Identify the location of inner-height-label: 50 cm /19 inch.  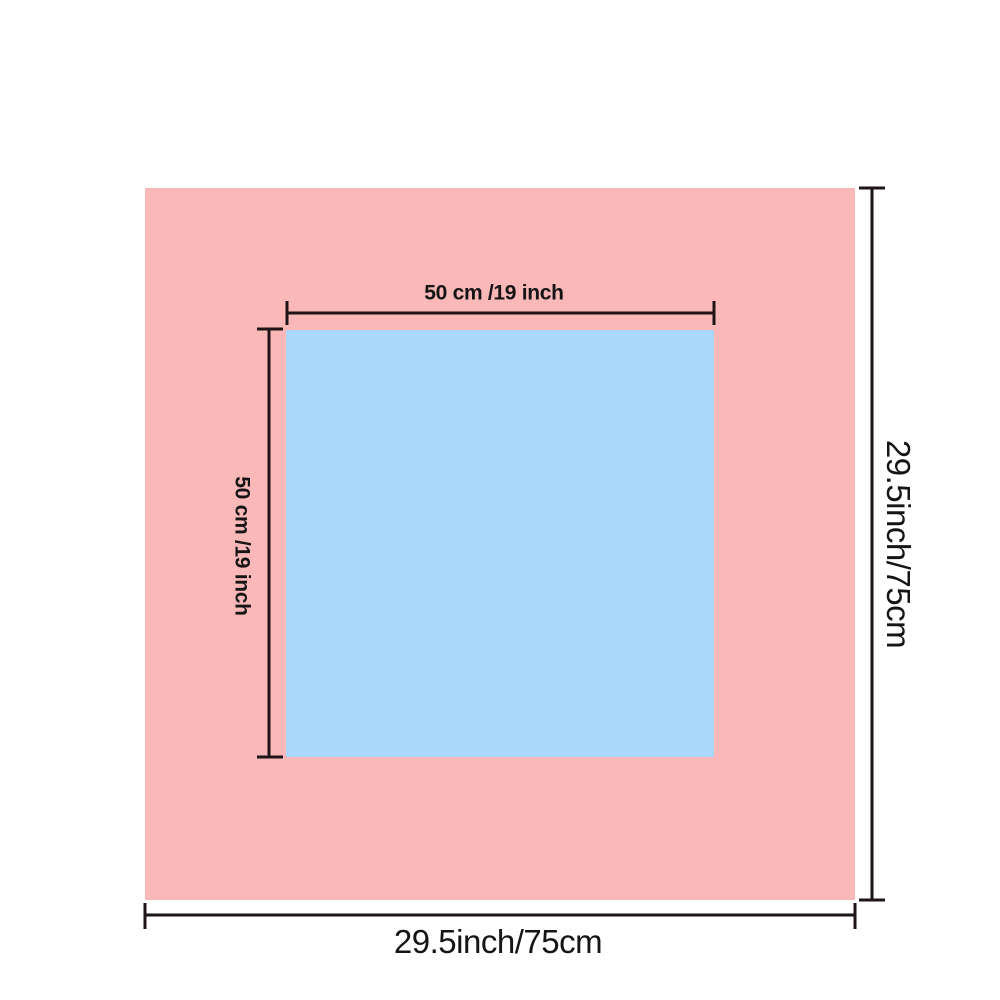
(242, 546).